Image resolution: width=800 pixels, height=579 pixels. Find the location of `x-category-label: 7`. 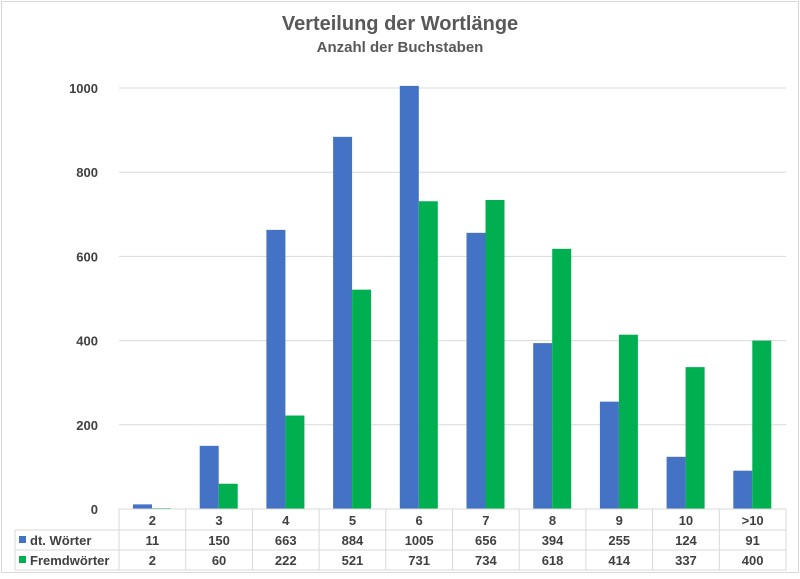

x-category-label: 7 is located at coordinates (485, 520).